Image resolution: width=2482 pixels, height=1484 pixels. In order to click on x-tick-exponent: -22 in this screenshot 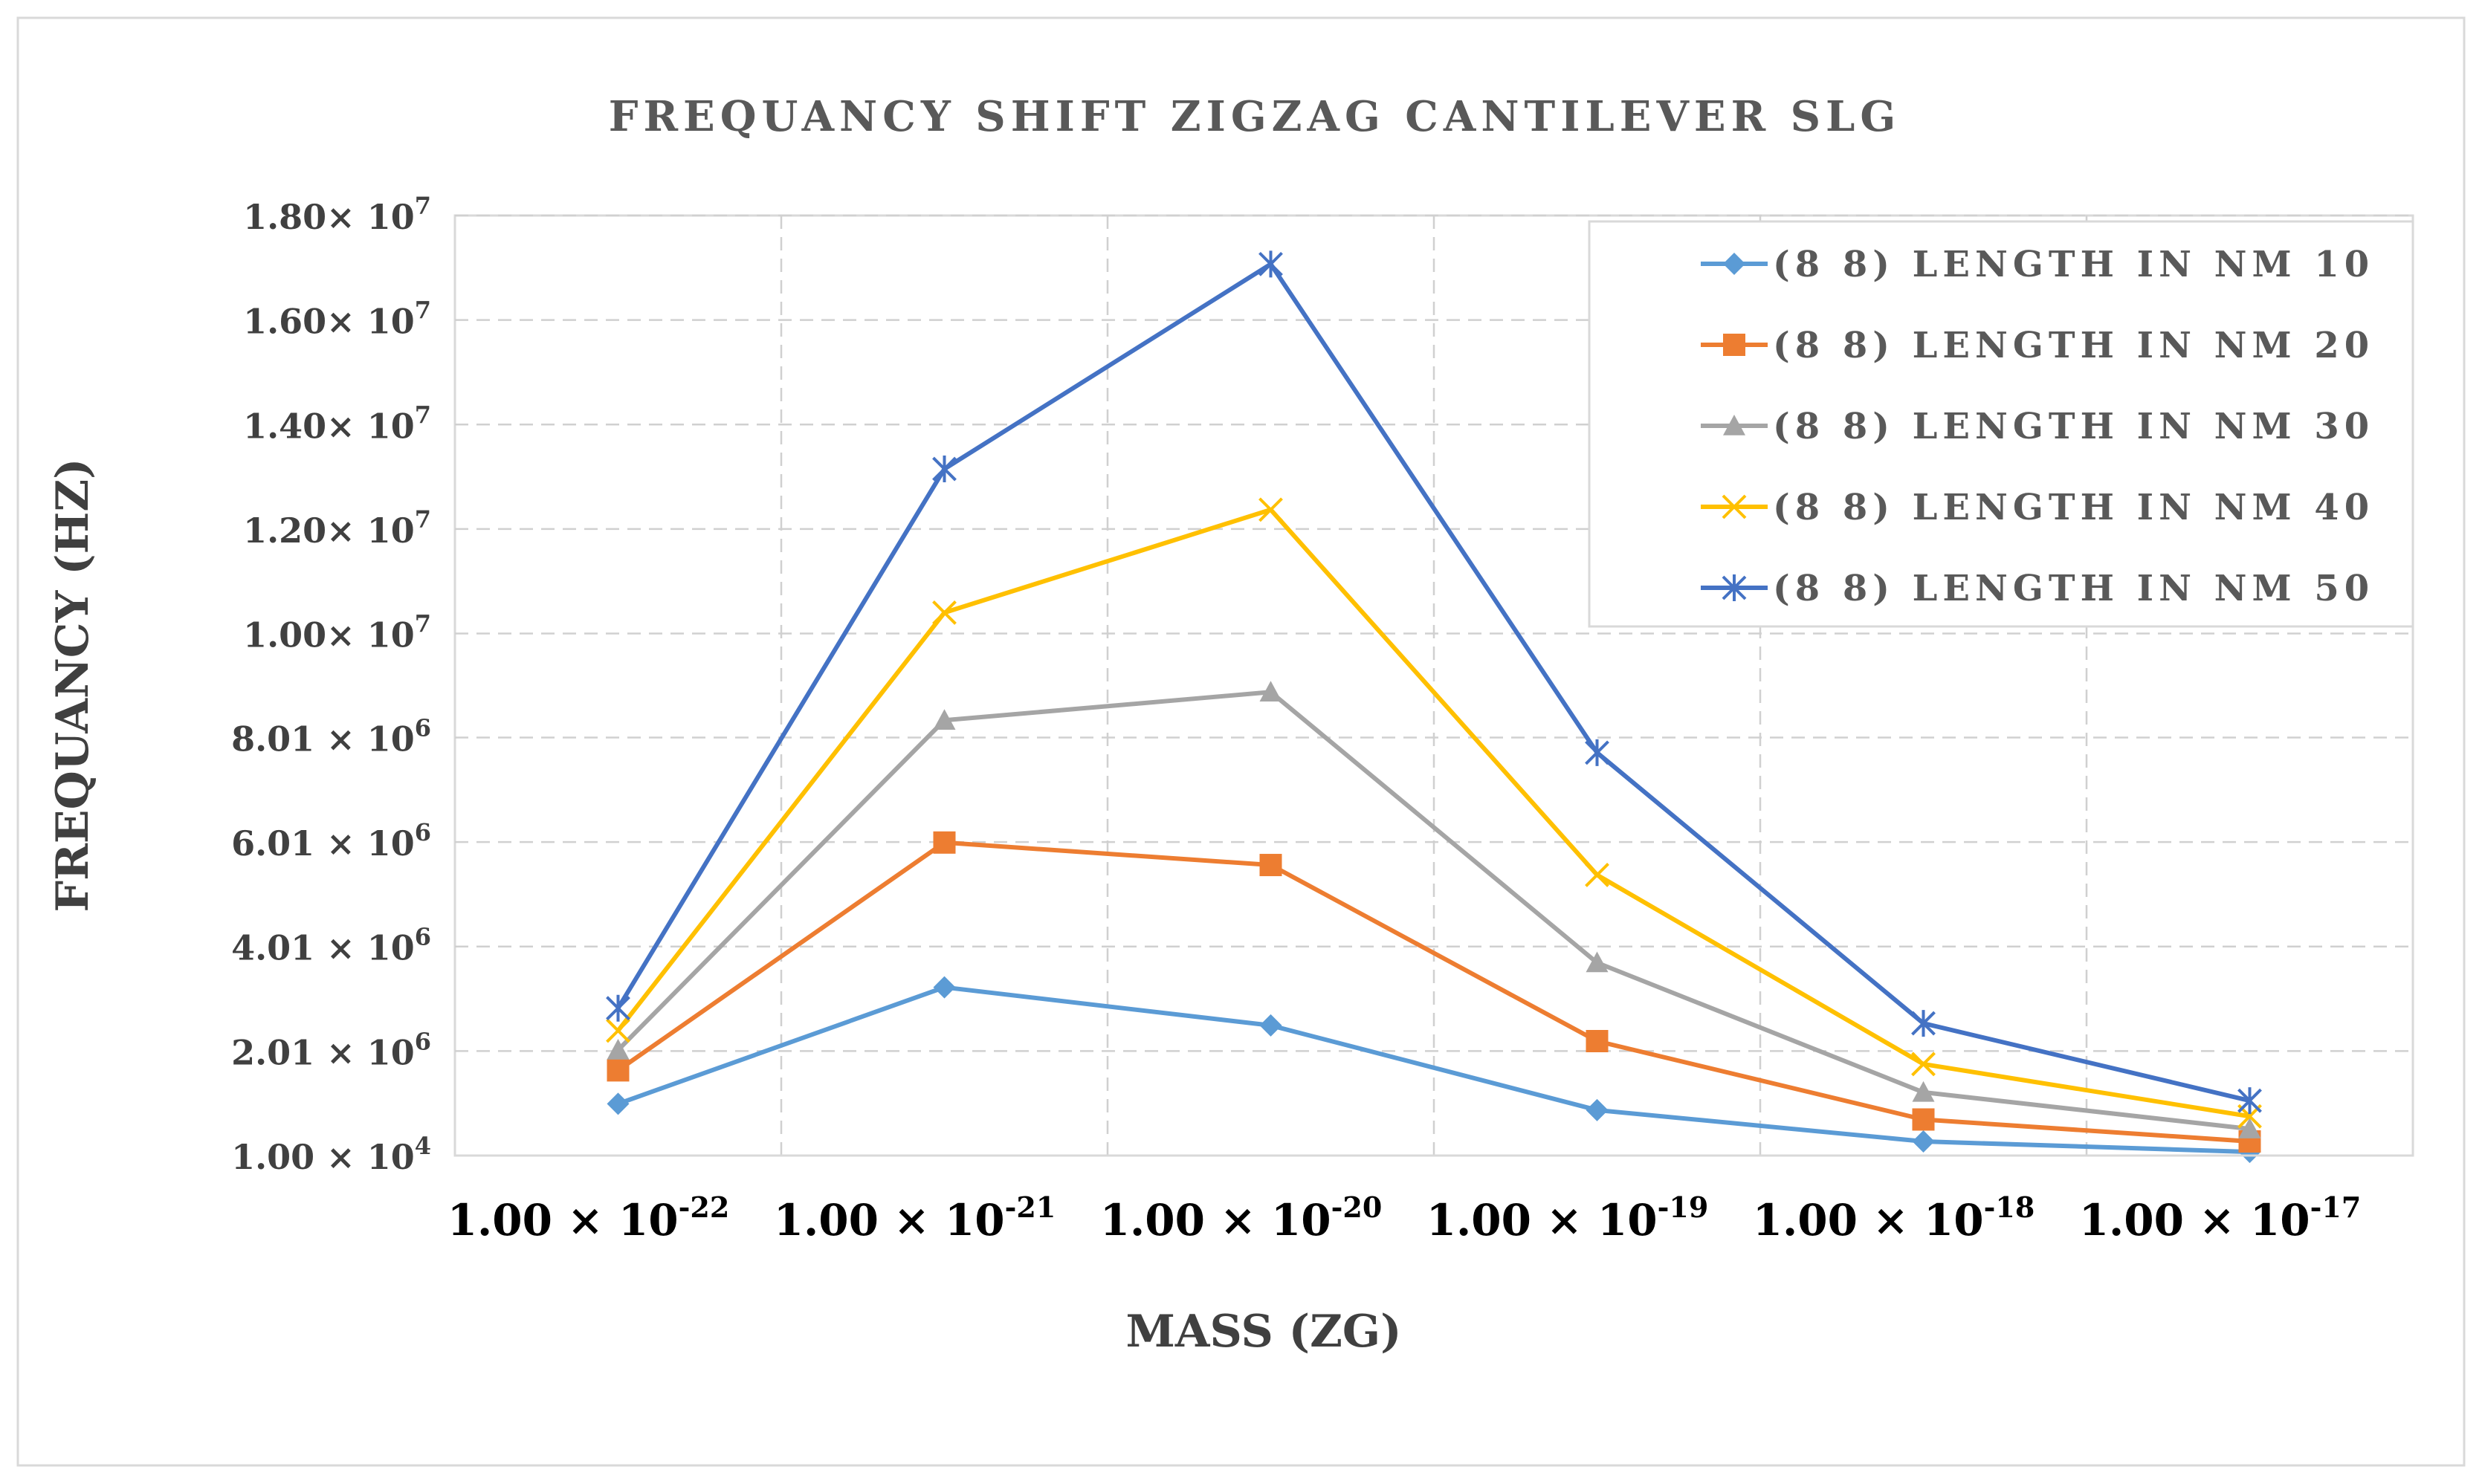, I will do `click(704, 1207)`.